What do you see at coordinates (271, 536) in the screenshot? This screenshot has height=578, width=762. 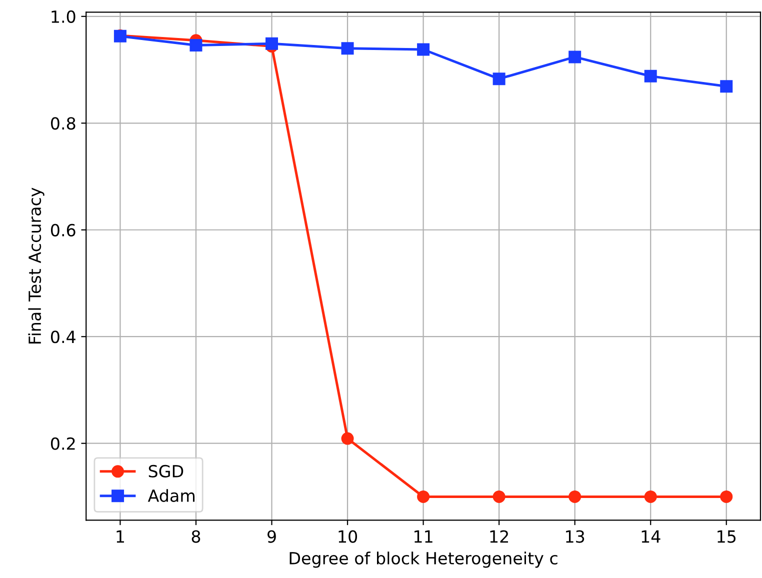 I see `x-tick-label: 9` at bounding box center [271, 536].